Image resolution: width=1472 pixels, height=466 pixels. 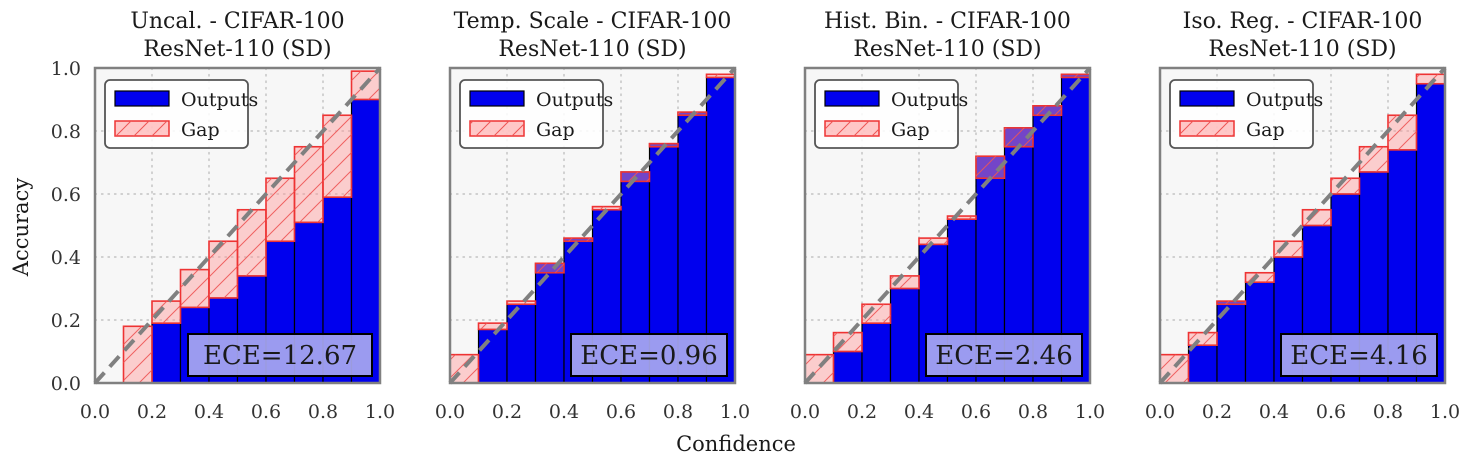 What do you see at coordinates (66, 132) in the screenshot?
I see `y-tick-label: 0.8` at bounding box center [66, 132].